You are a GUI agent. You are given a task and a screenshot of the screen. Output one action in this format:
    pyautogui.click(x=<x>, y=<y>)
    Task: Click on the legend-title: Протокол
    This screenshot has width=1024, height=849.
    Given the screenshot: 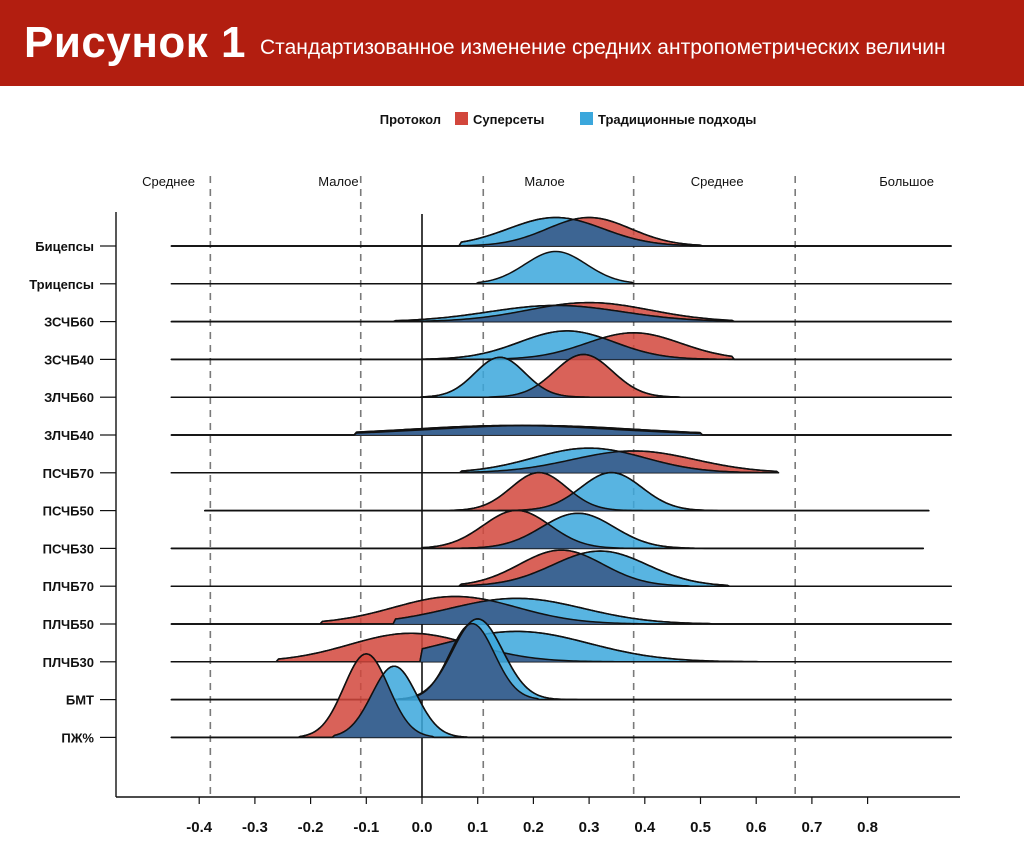 What is the action you would take?
    pyautogui.click(x=410, y=119)
    